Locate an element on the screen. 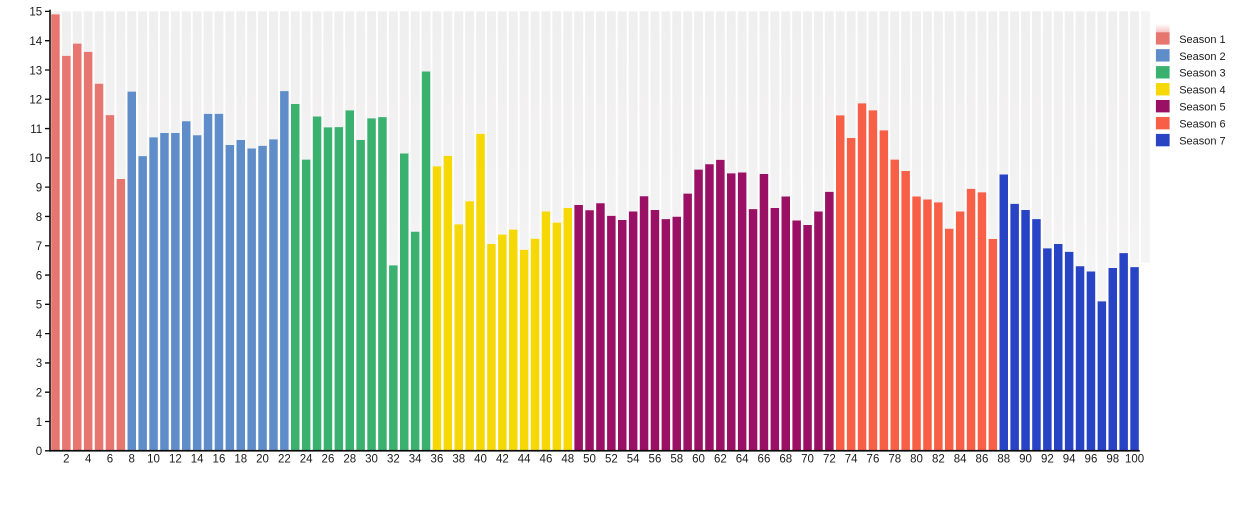 This screenshot has height=505, width=1239. svg-text: 7 is located at coordinates (39, 247).